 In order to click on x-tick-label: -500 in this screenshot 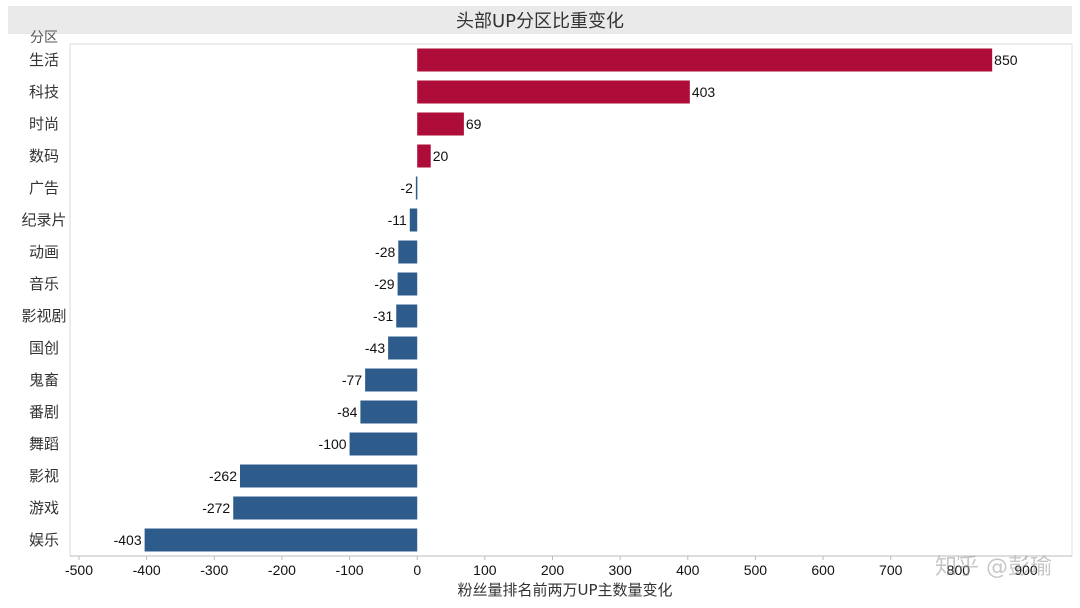, I will do `click(79, 570)`.